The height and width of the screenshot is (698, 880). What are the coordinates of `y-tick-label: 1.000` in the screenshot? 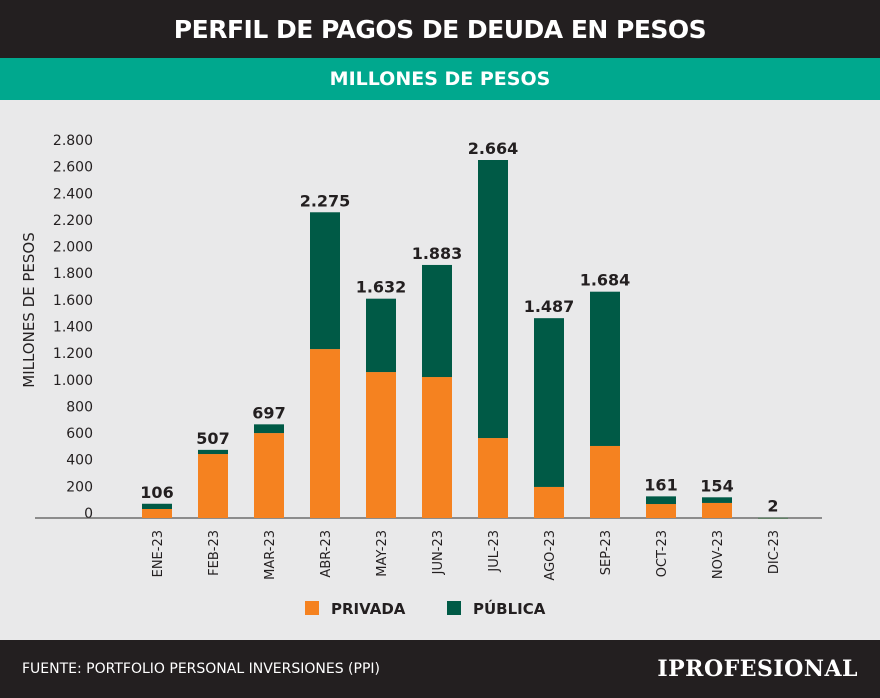 It's located at (73, 381).